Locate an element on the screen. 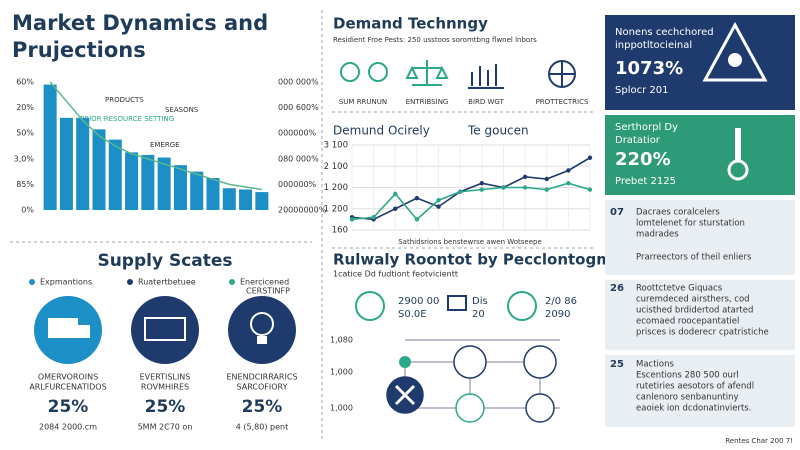  y-tick-label: 50% is located at coordinates (25, 133).